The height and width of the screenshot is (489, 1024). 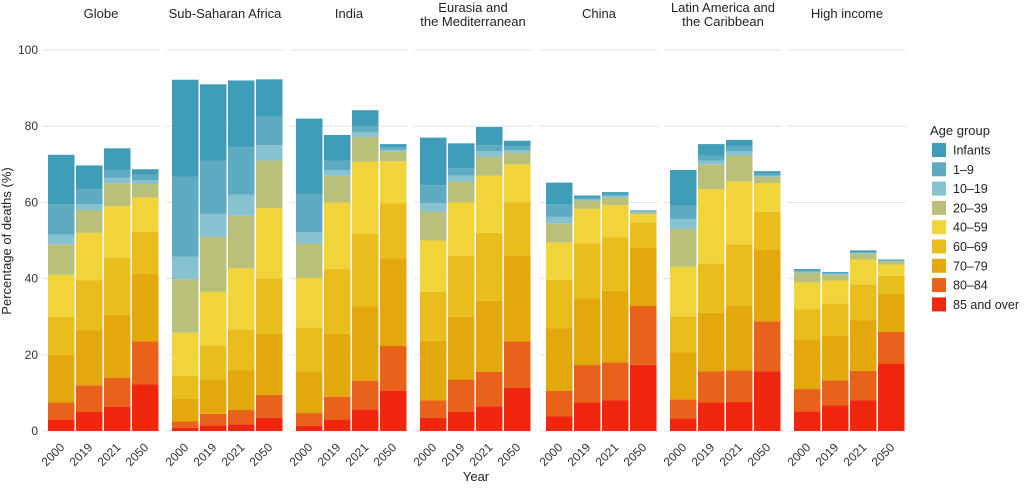 What do you see at coordinates (739, 143) in the screenshot?
I see `bar-segment-latin-america-and-the-caribbean-2021-infants` at bounding box center [739, 143].